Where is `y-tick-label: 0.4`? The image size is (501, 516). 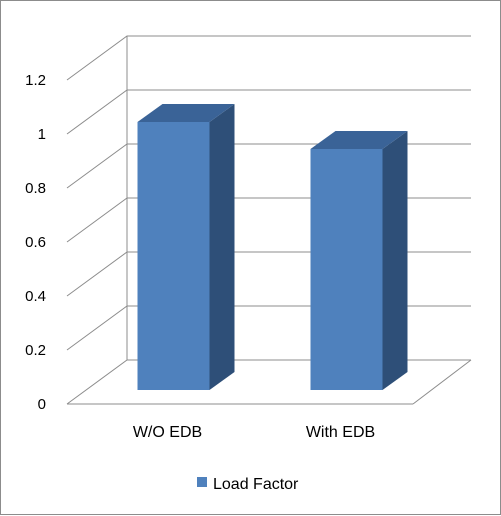 y-tick-label: 0.4 is located at coordinates (35, 296).